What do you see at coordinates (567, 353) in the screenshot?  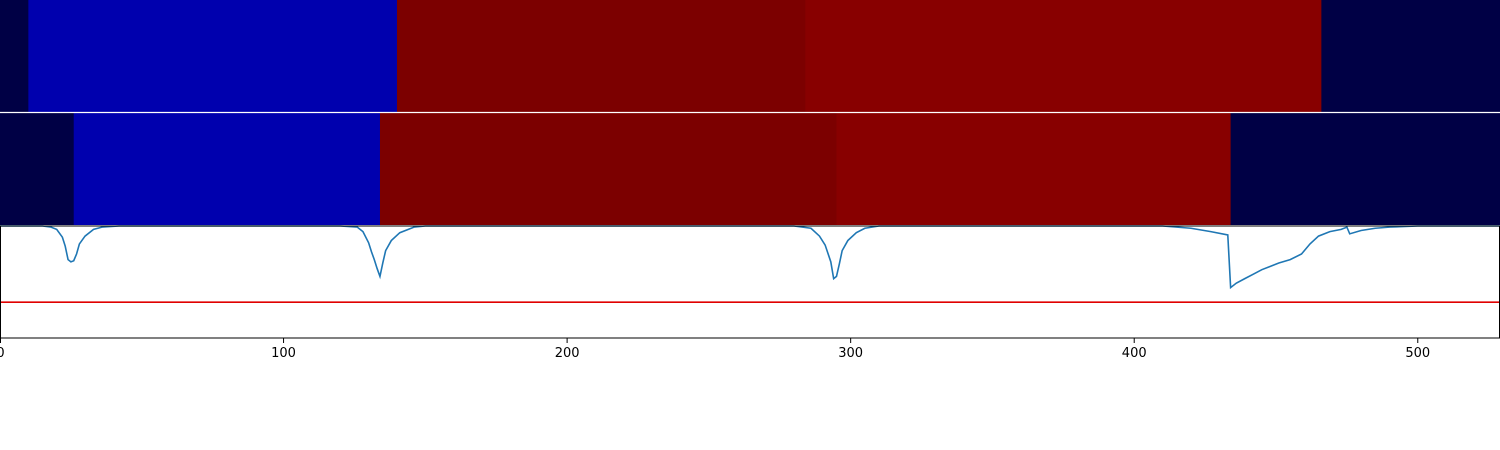 I see `x-tick-label: 200` at bounding box center [567, 353].